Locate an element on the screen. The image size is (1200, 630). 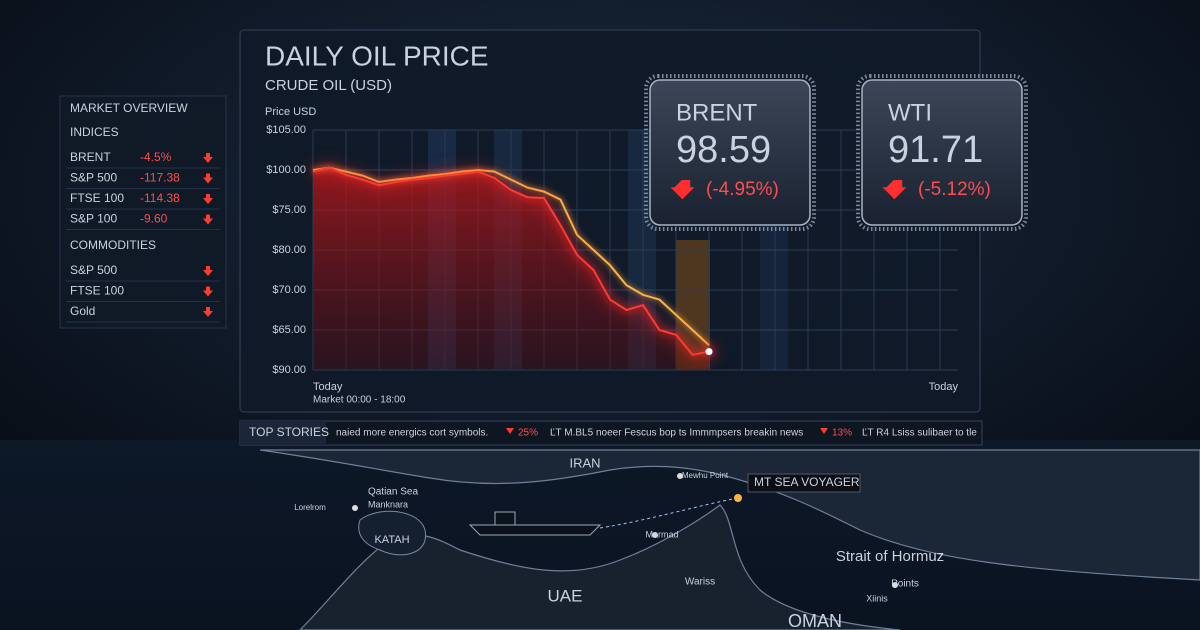
price-card: BRENT 98.59 (-4.95%) is located at coordinates (730, 152).